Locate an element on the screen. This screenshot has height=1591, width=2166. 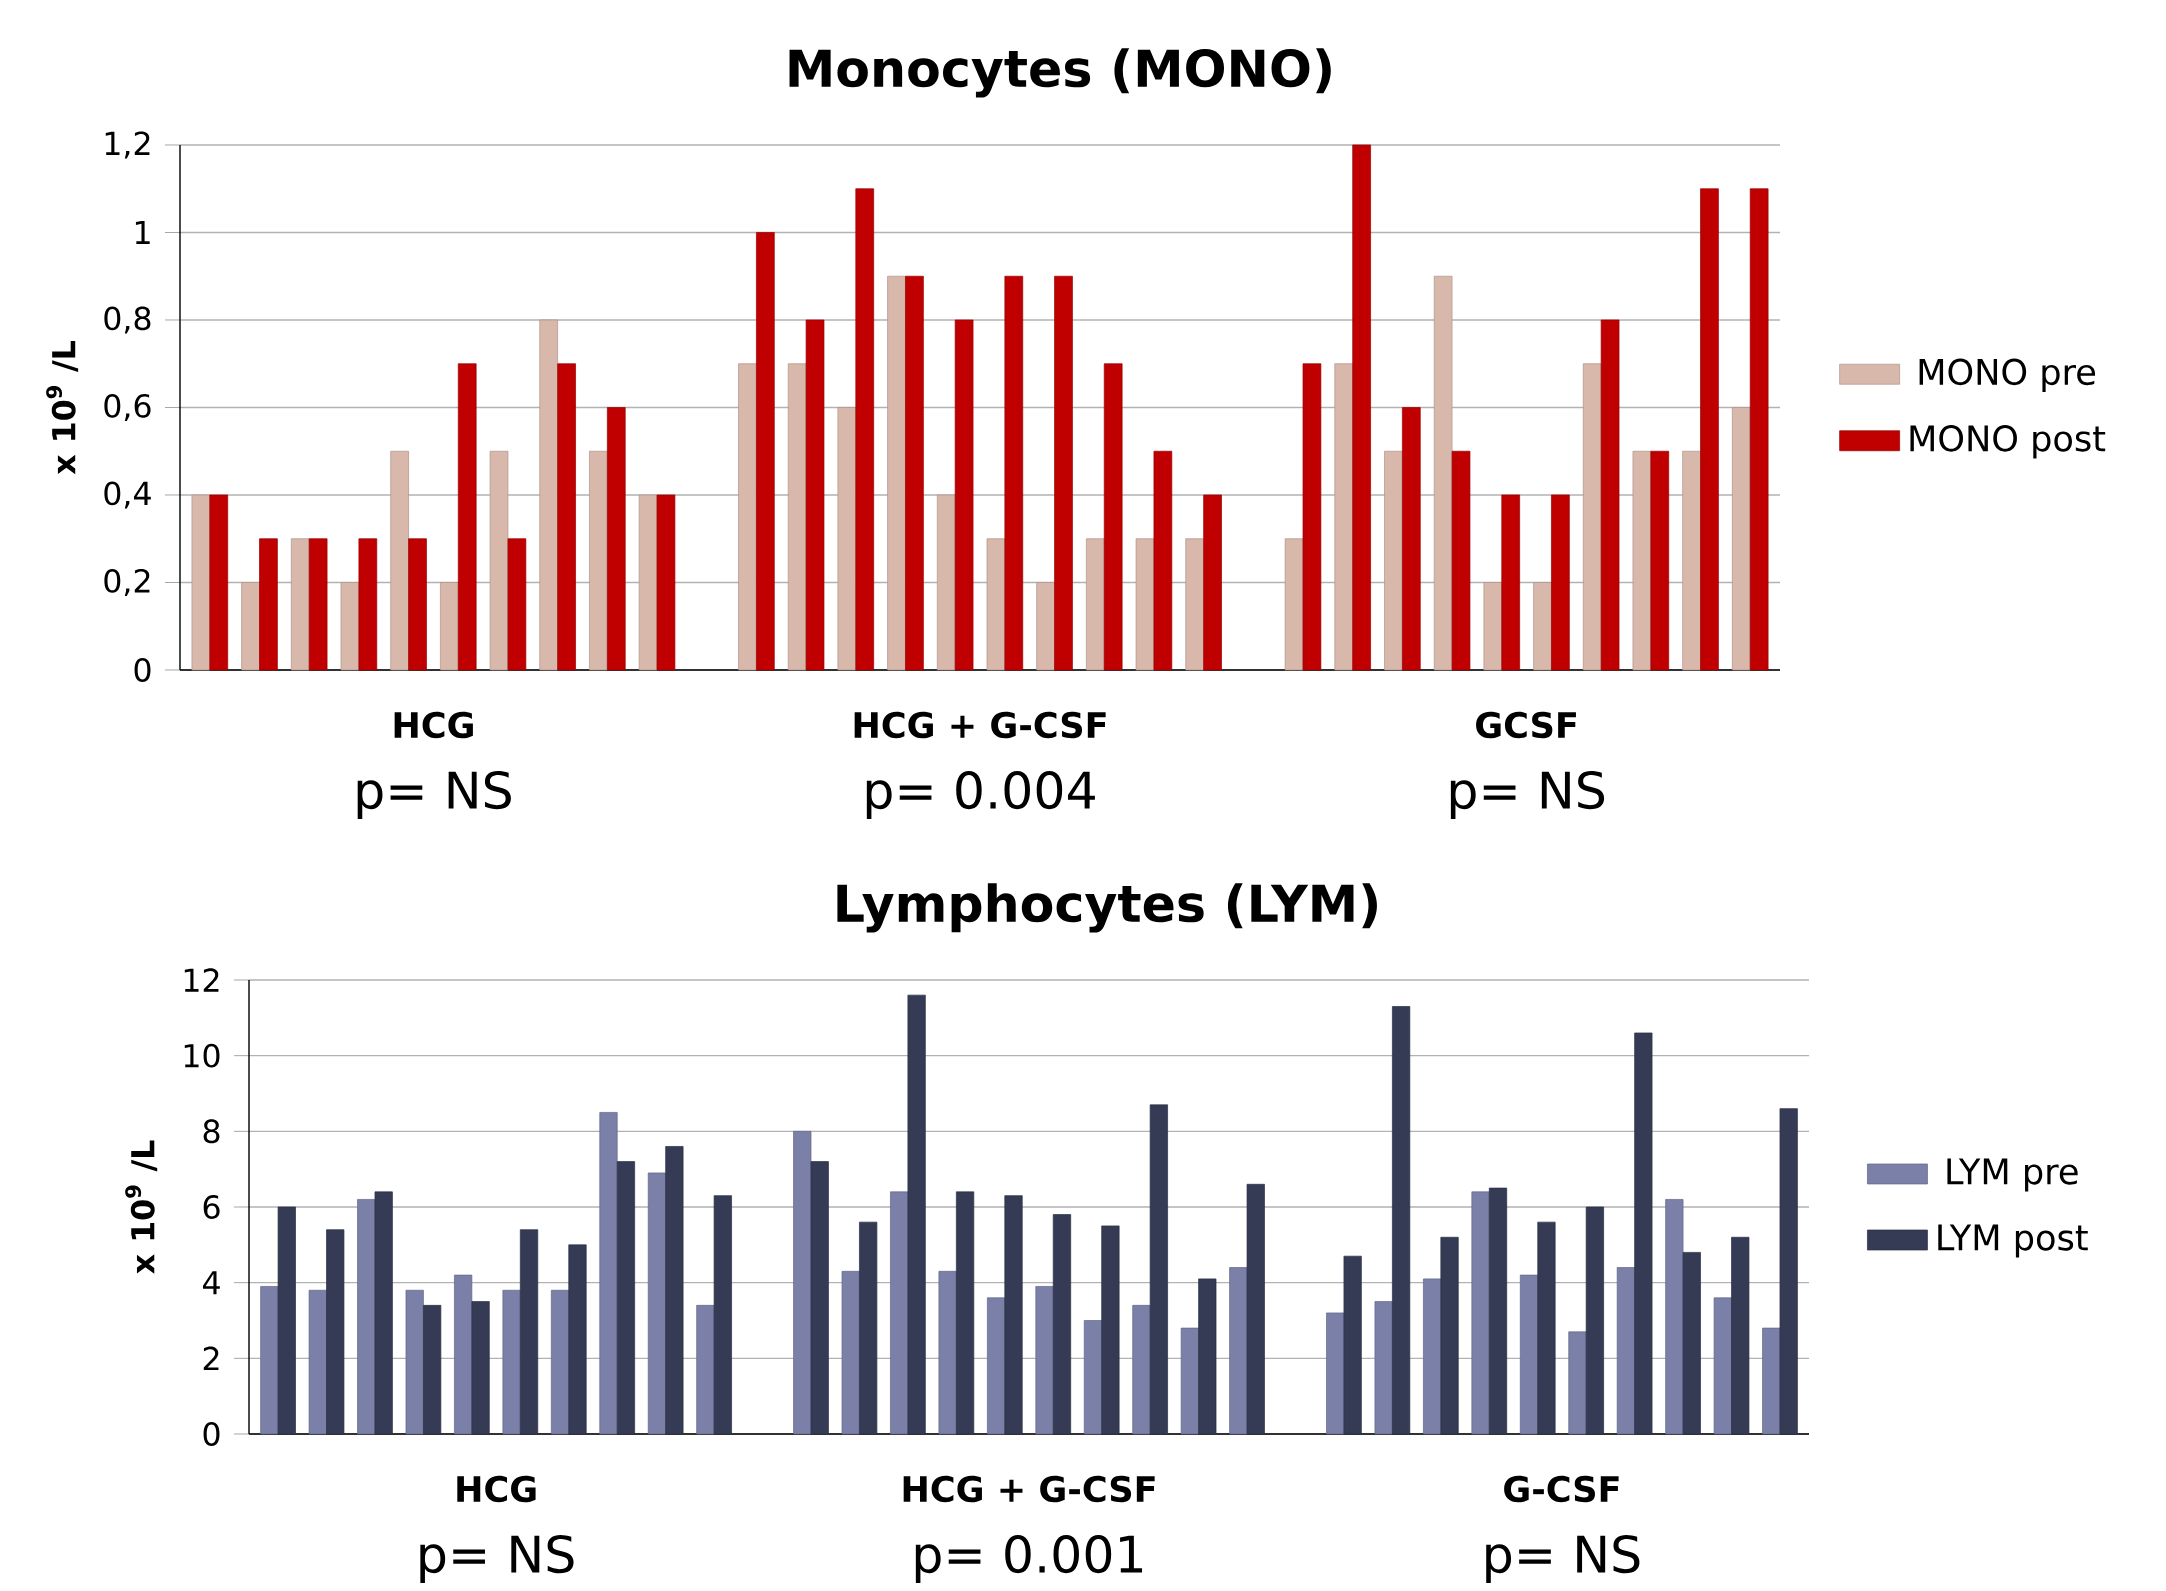
y-tick-label: 0,8 is located at coordinates (127, 320).